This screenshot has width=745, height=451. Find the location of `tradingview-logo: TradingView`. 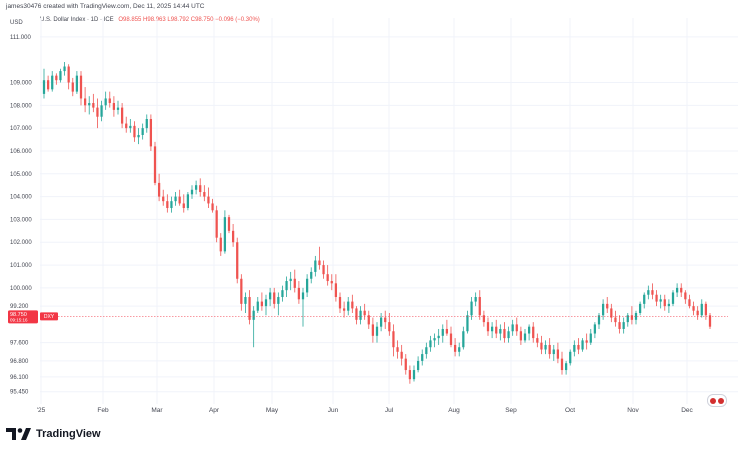

tradingview-logo: TradingView is located at coordinates (53, 434).